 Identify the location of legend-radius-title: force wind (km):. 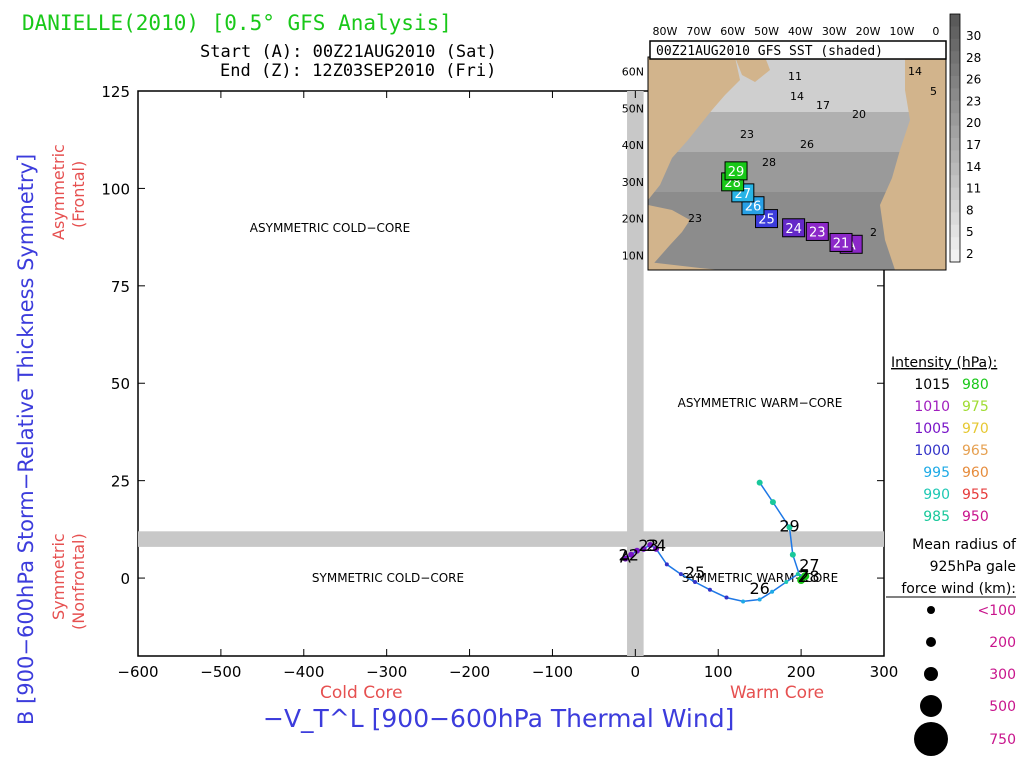
(958, 589).